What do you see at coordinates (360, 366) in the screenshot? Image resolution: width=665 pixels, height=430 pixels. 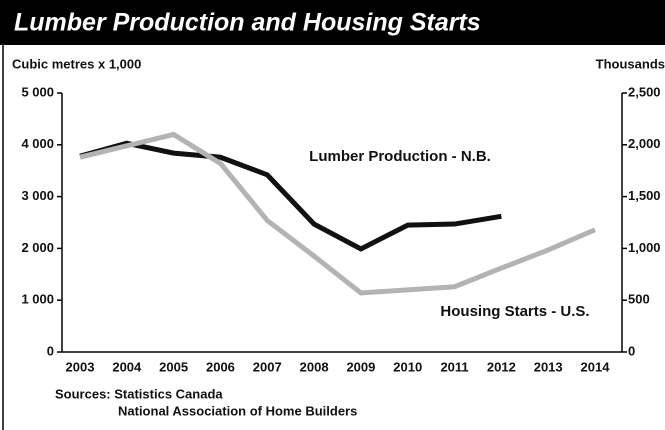 I see `x-tick-label: 2009` at bounding box center [360, 366].